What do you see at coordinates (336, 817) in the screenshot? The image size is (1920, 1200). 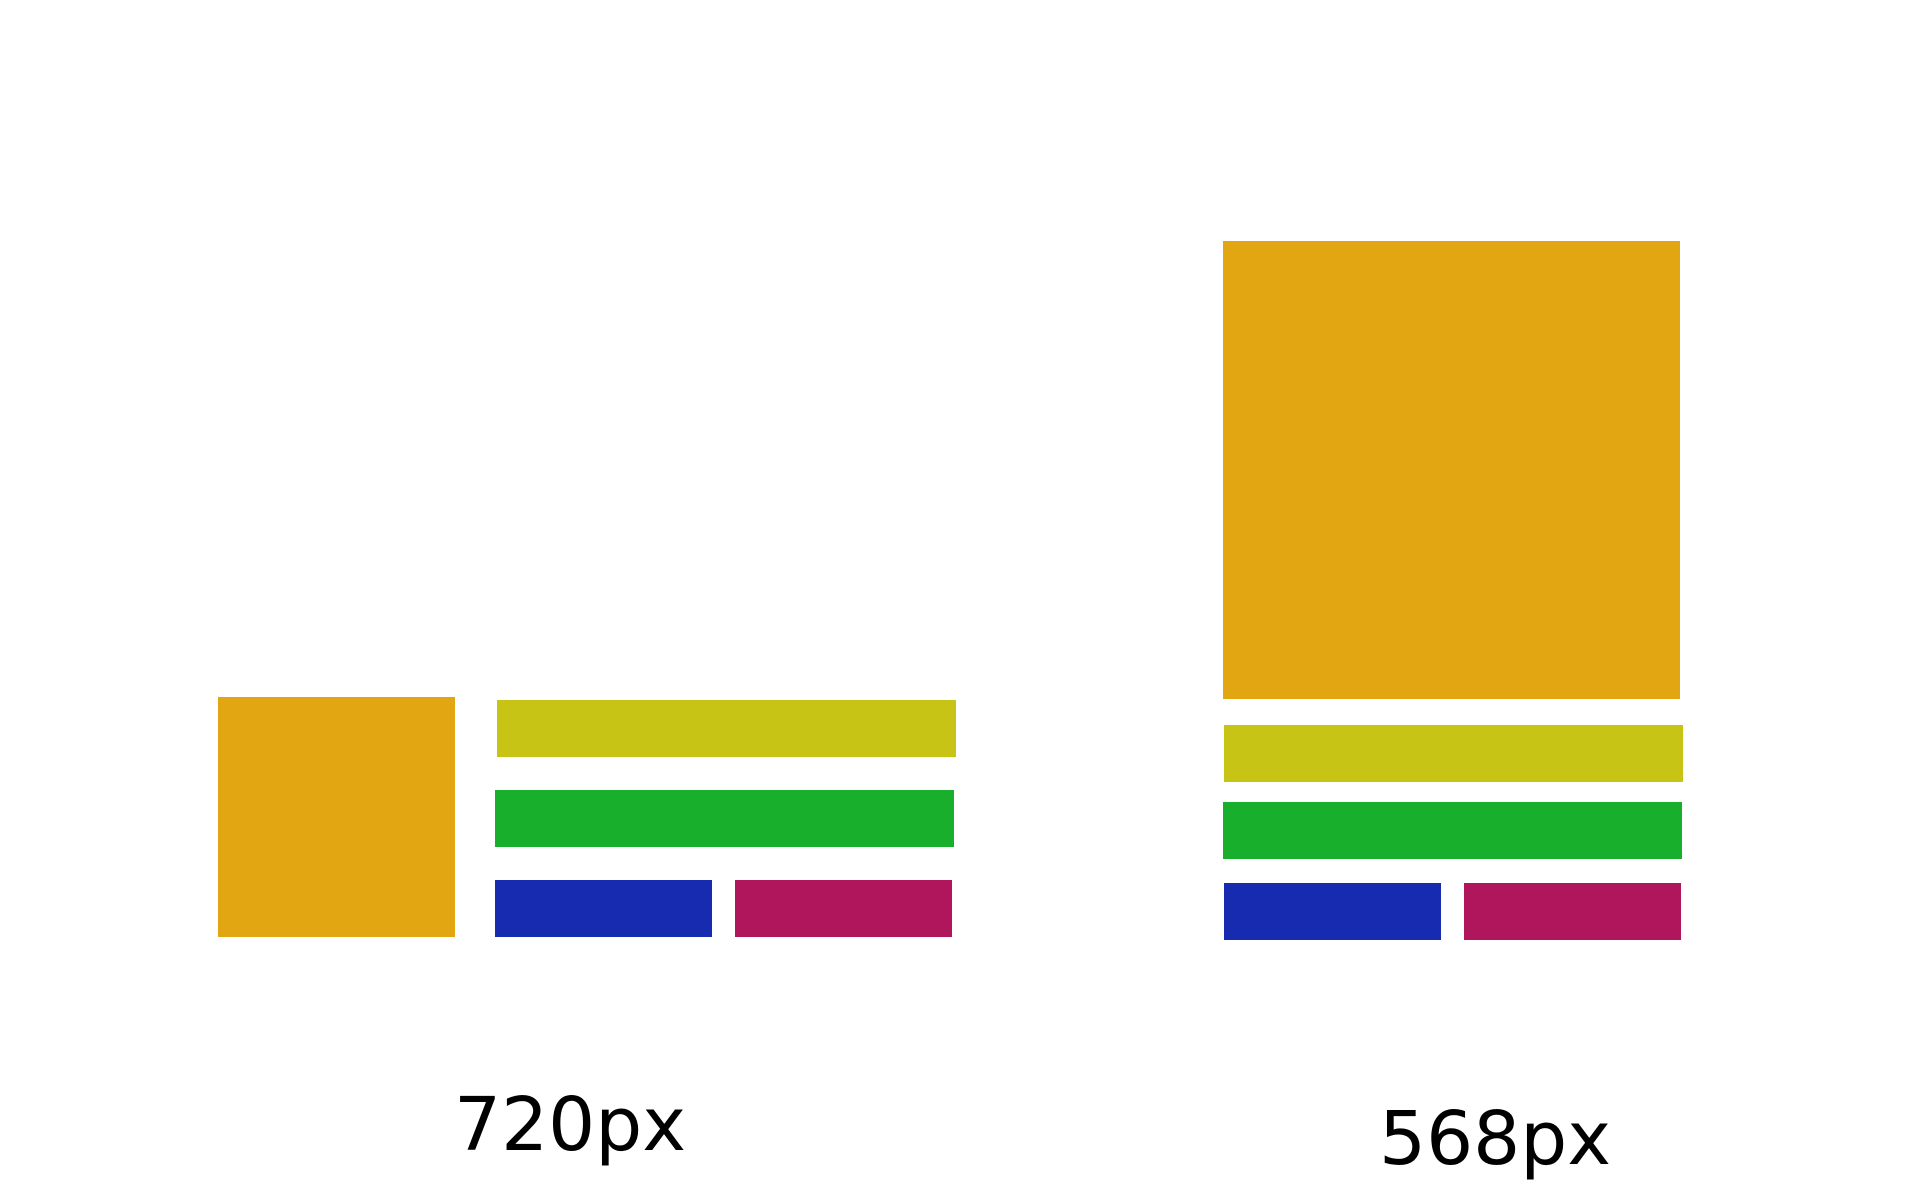 I see `wide-hero-block` at bounding box center [336, 817].